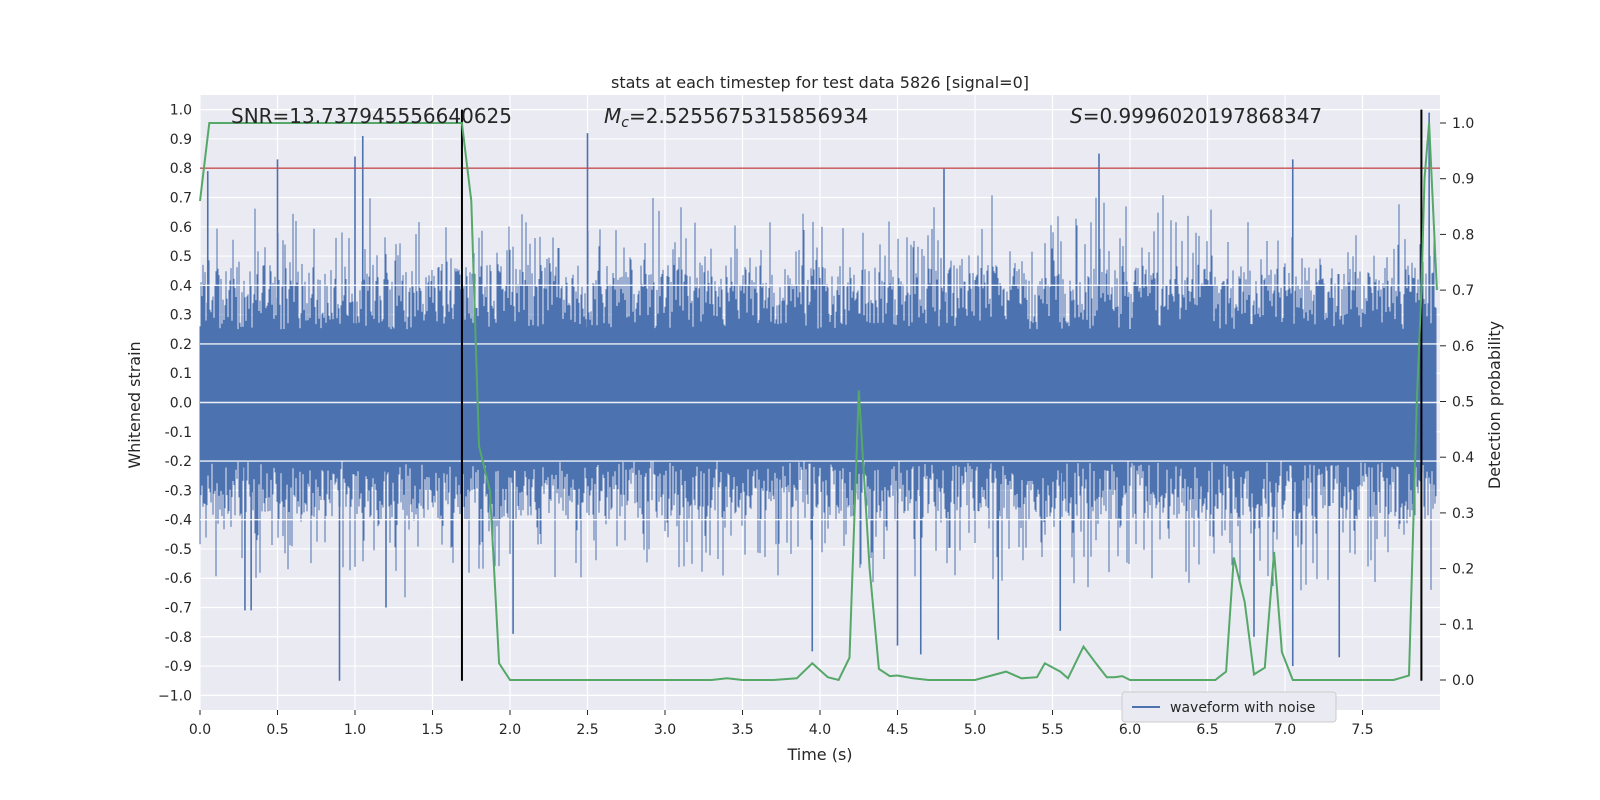 This screenshot has width=1600, height=800. Describe the element at coordinates (181, 228) in the screenshot. I see `y-left-tick-label: 0.6` at that location.